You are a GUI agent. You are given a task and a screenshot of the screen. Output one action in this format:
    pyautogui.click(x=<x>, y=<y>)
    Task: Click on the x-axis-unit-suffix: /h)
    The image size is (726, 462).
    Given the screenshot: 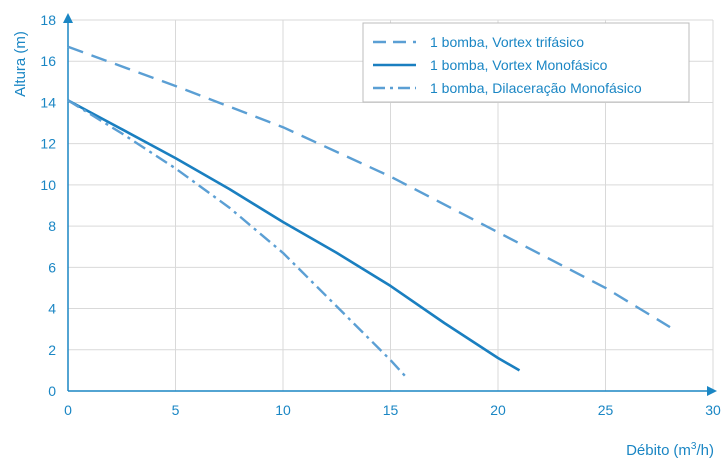 What is the action you would take?
    pyautogui.click(x=705, y=450)
    